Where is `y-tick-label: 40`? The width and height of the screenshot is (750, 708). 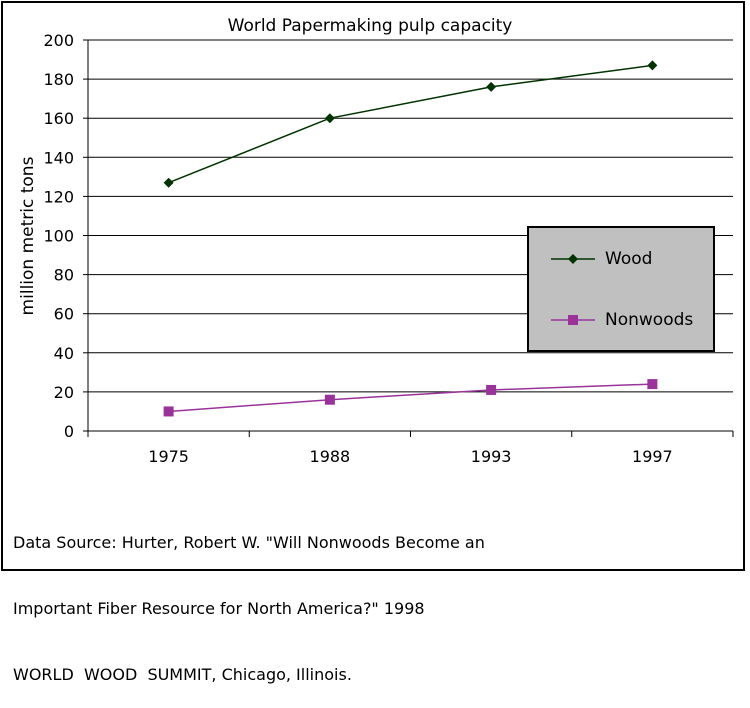
y-tick-label: 40 is located at coordinates (64, 353).